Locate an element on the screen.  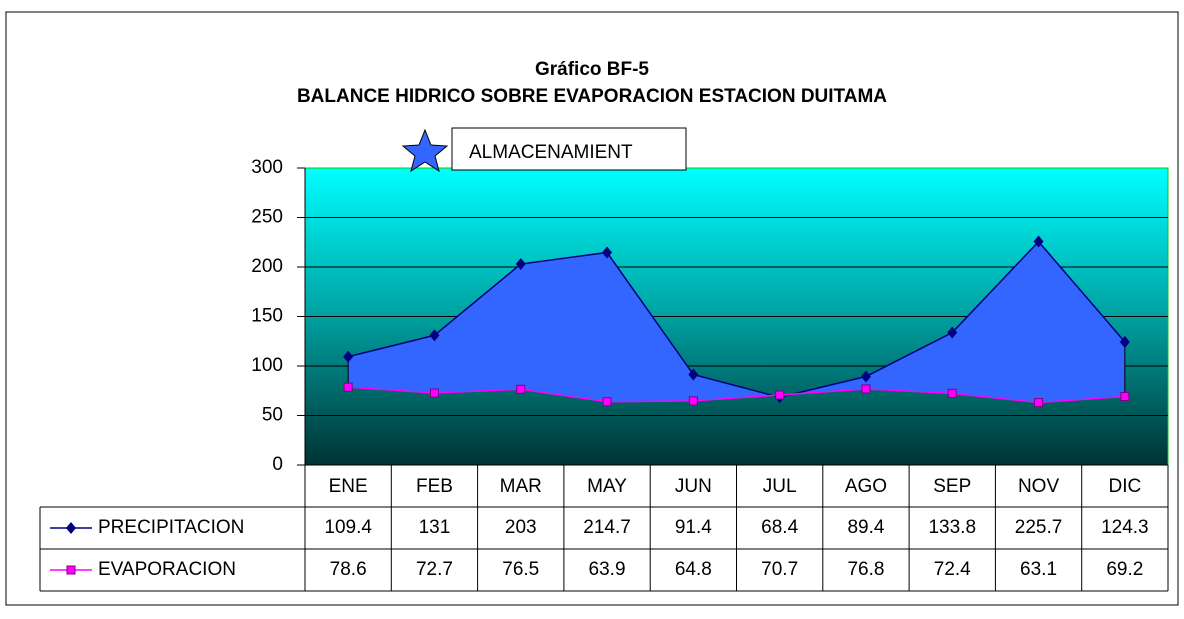
legend-label: EVAPORACION is located at coordinates (167, 569).